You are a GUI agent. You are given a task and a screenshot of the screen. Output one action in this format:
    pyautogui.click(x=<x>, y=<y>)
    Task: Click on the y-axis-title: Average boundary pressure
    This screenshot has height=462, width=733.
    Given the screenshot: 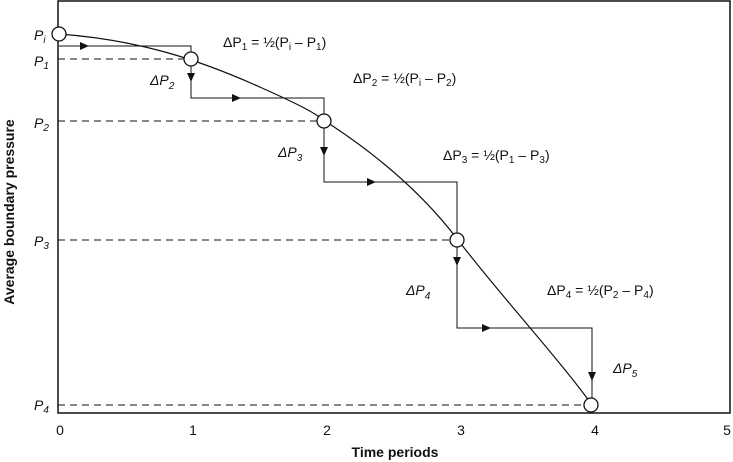 What is the action you would take?
    pyautogui.click(x=9, y=212)
    